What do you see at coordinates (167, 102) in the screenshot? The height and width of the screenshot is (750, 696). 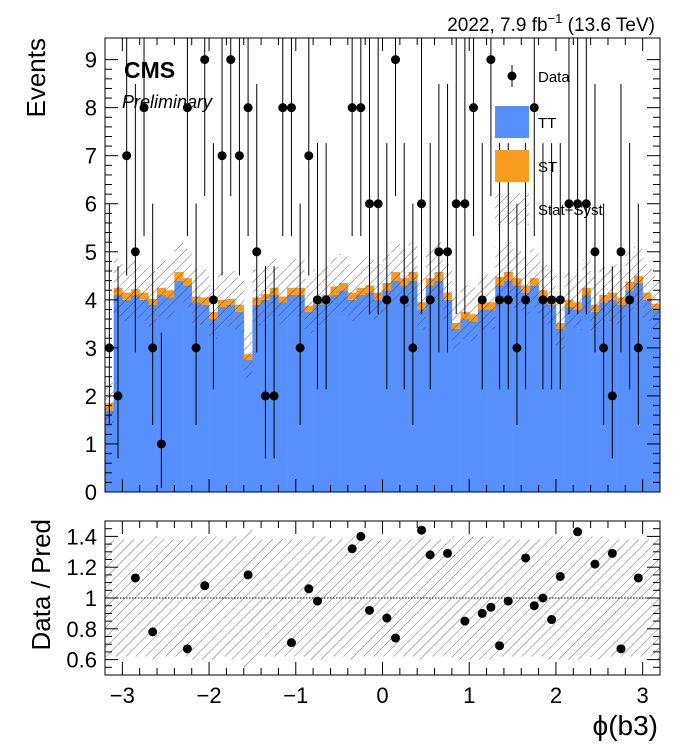 I see `status-label: Preliminary` at bounding box center [167, 102].